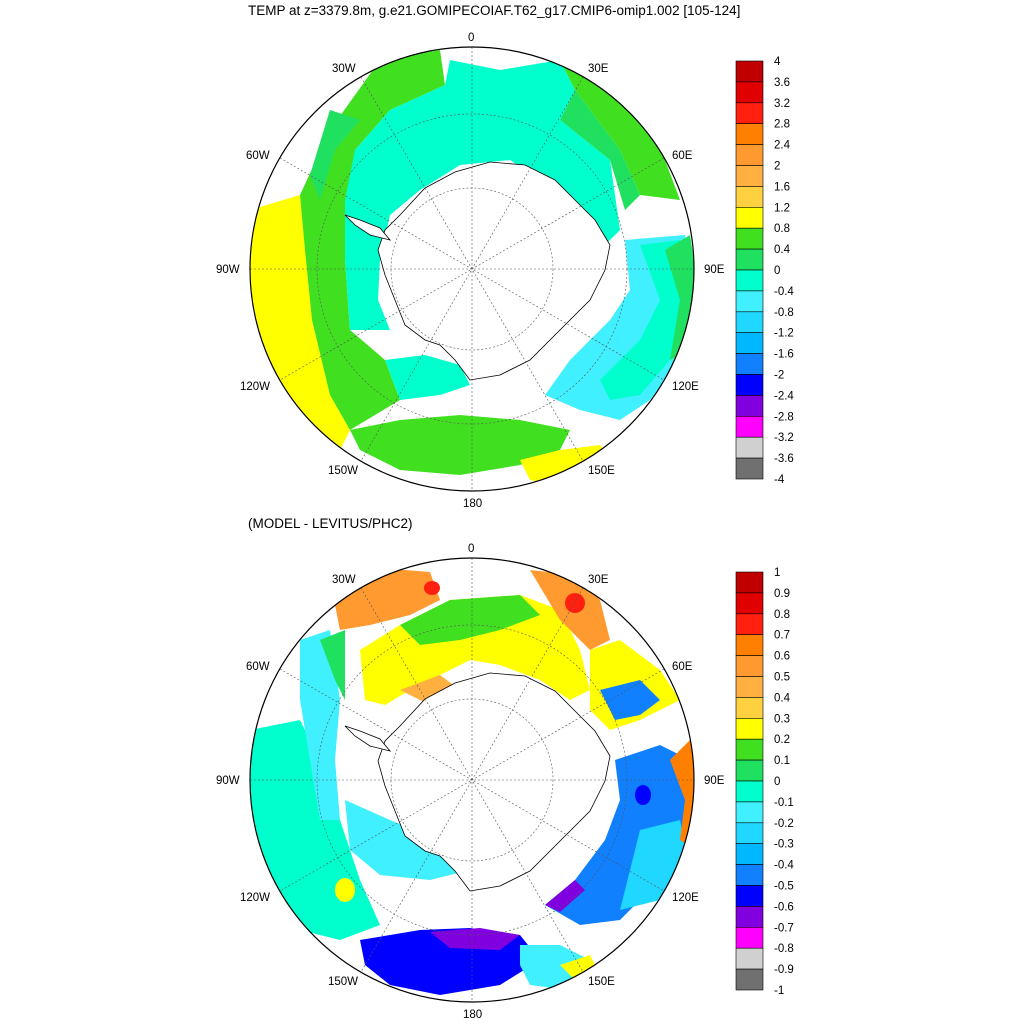  I want to click on colorbar-tick-label: 2.4, so click(782, 146).